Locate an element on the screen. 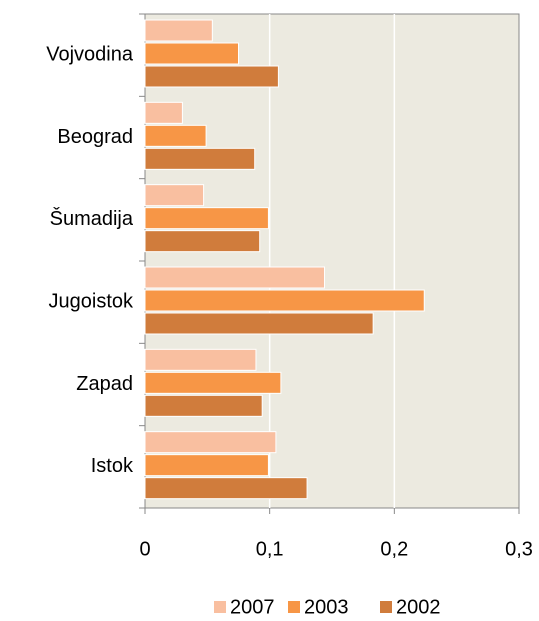 This screenshot has width=539, height=621. legend-label: 2007 is located at coordinates (252, 607).